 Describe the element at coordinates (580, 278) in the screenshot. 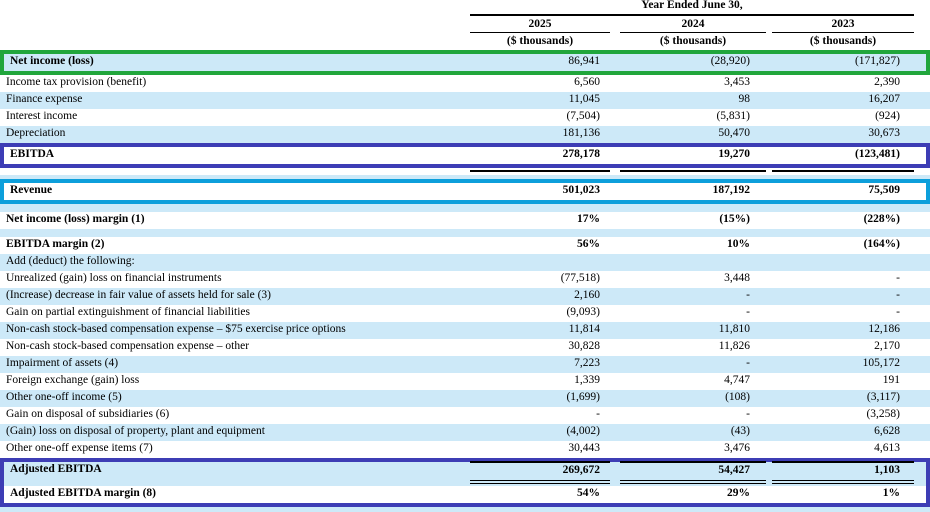

I see `value-2025: (77,518)` at that location.